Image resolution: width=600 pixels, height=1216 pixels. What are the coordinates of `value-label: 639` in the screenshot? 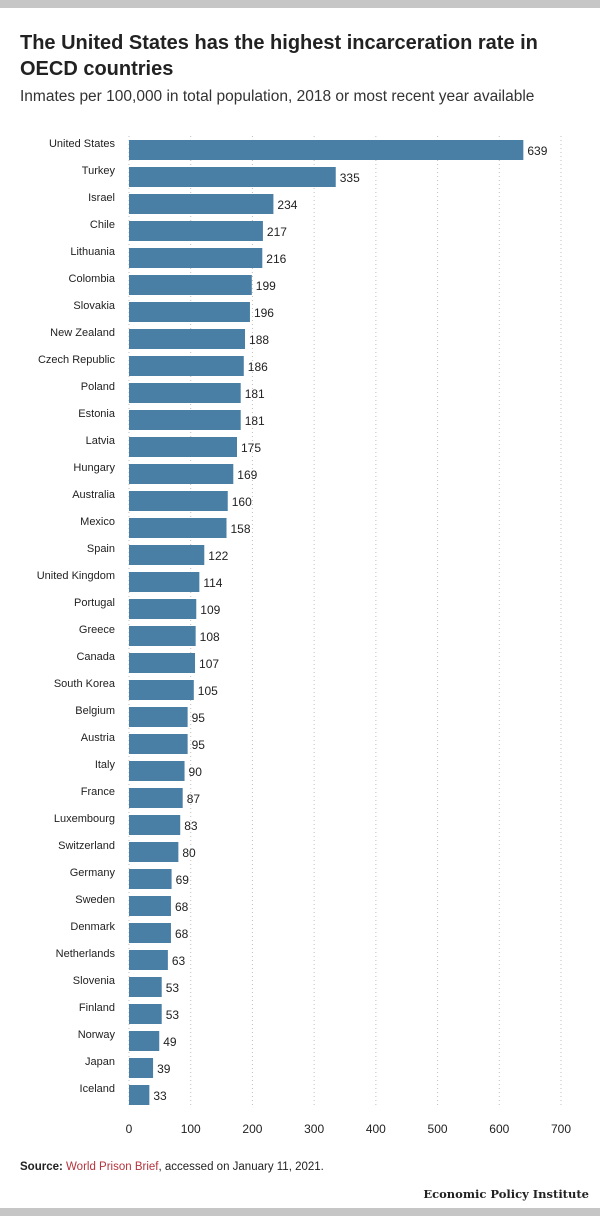 It's located at (537, 151).